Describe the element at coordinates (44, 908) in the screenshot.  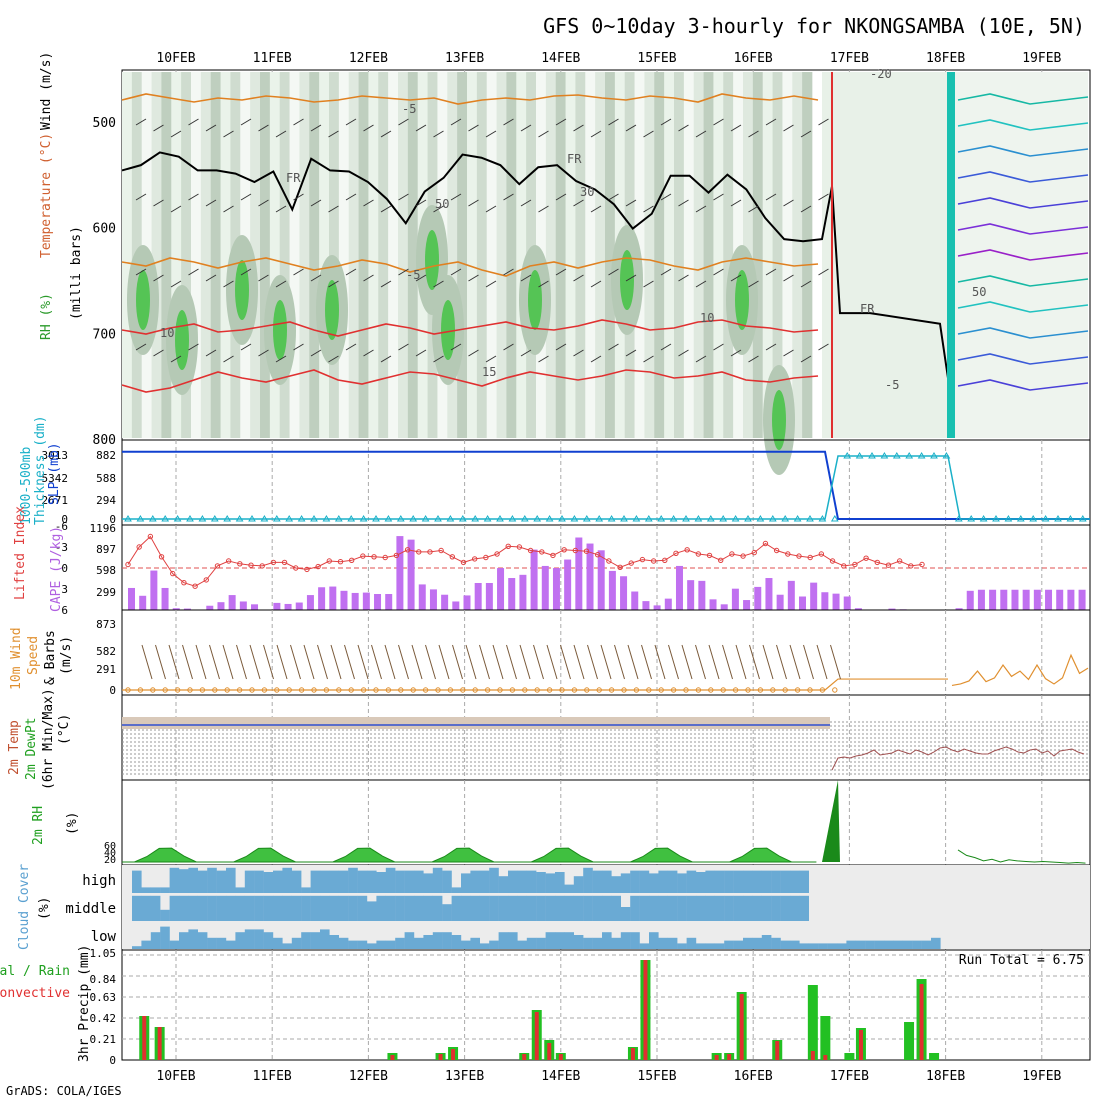
I see `cloud-label-2: (%)` at that location.